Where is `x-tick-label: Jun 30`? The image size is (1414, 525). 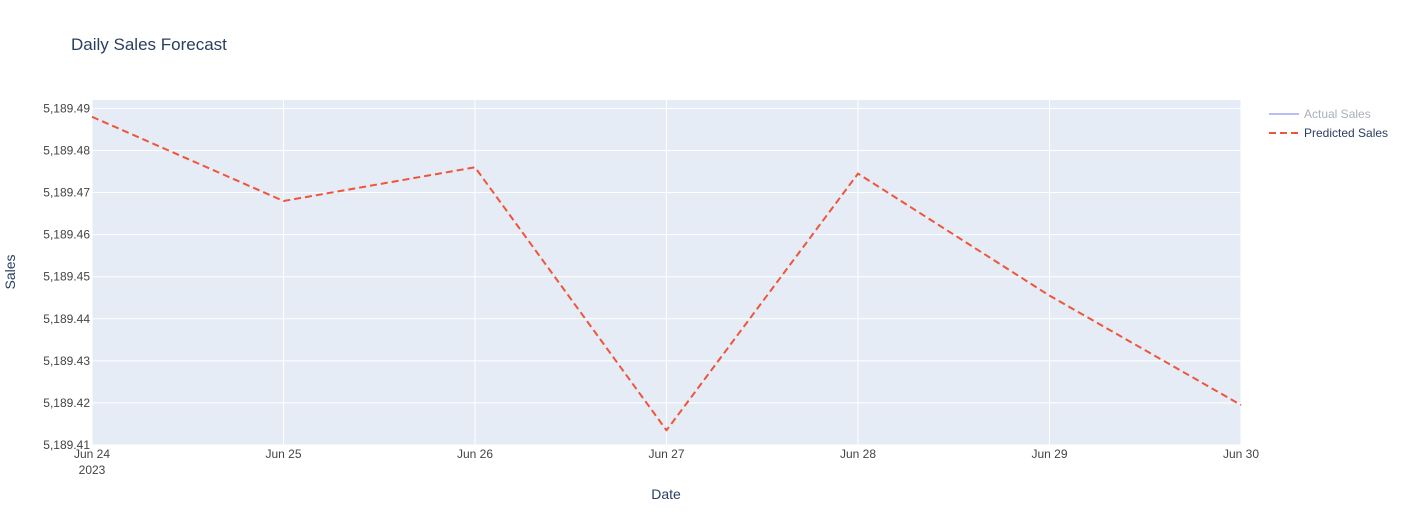 x-tick-label: Jun 30 is located at coordinates (1241, 454).